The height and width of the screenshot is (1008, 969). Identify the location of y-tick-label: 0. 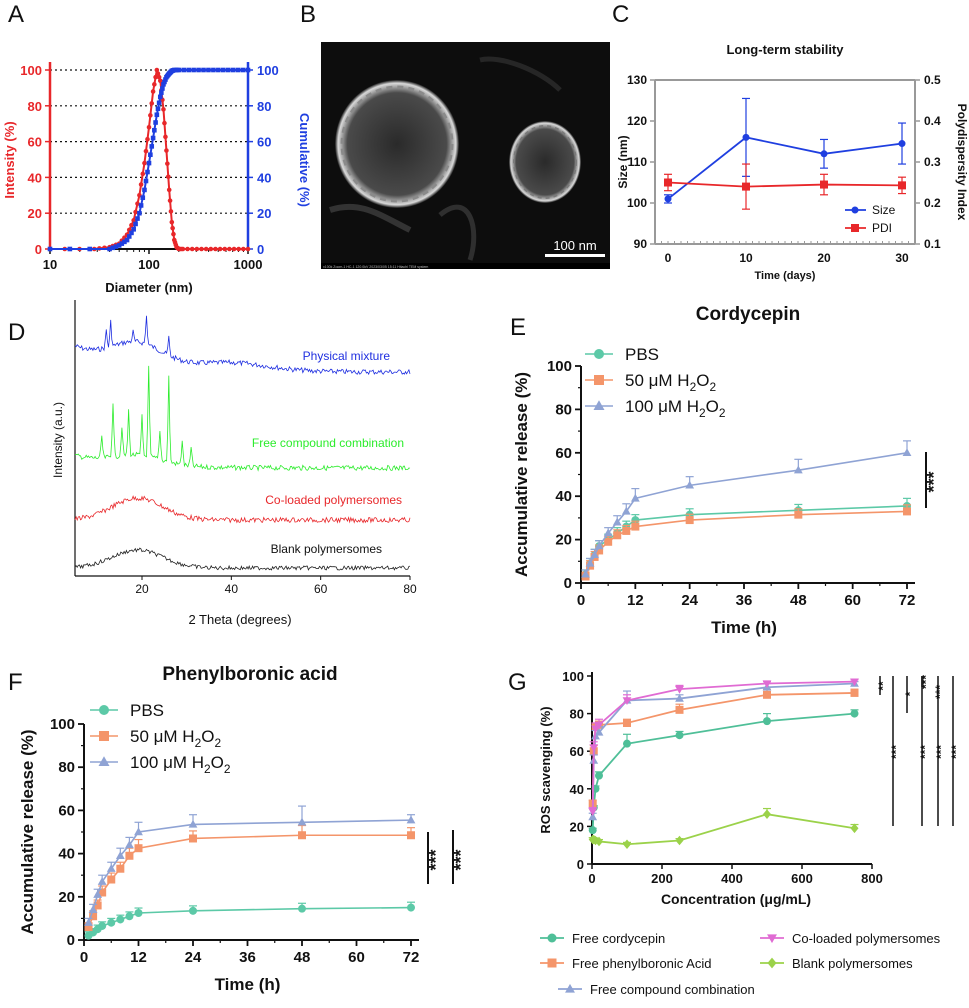
(568, 583).